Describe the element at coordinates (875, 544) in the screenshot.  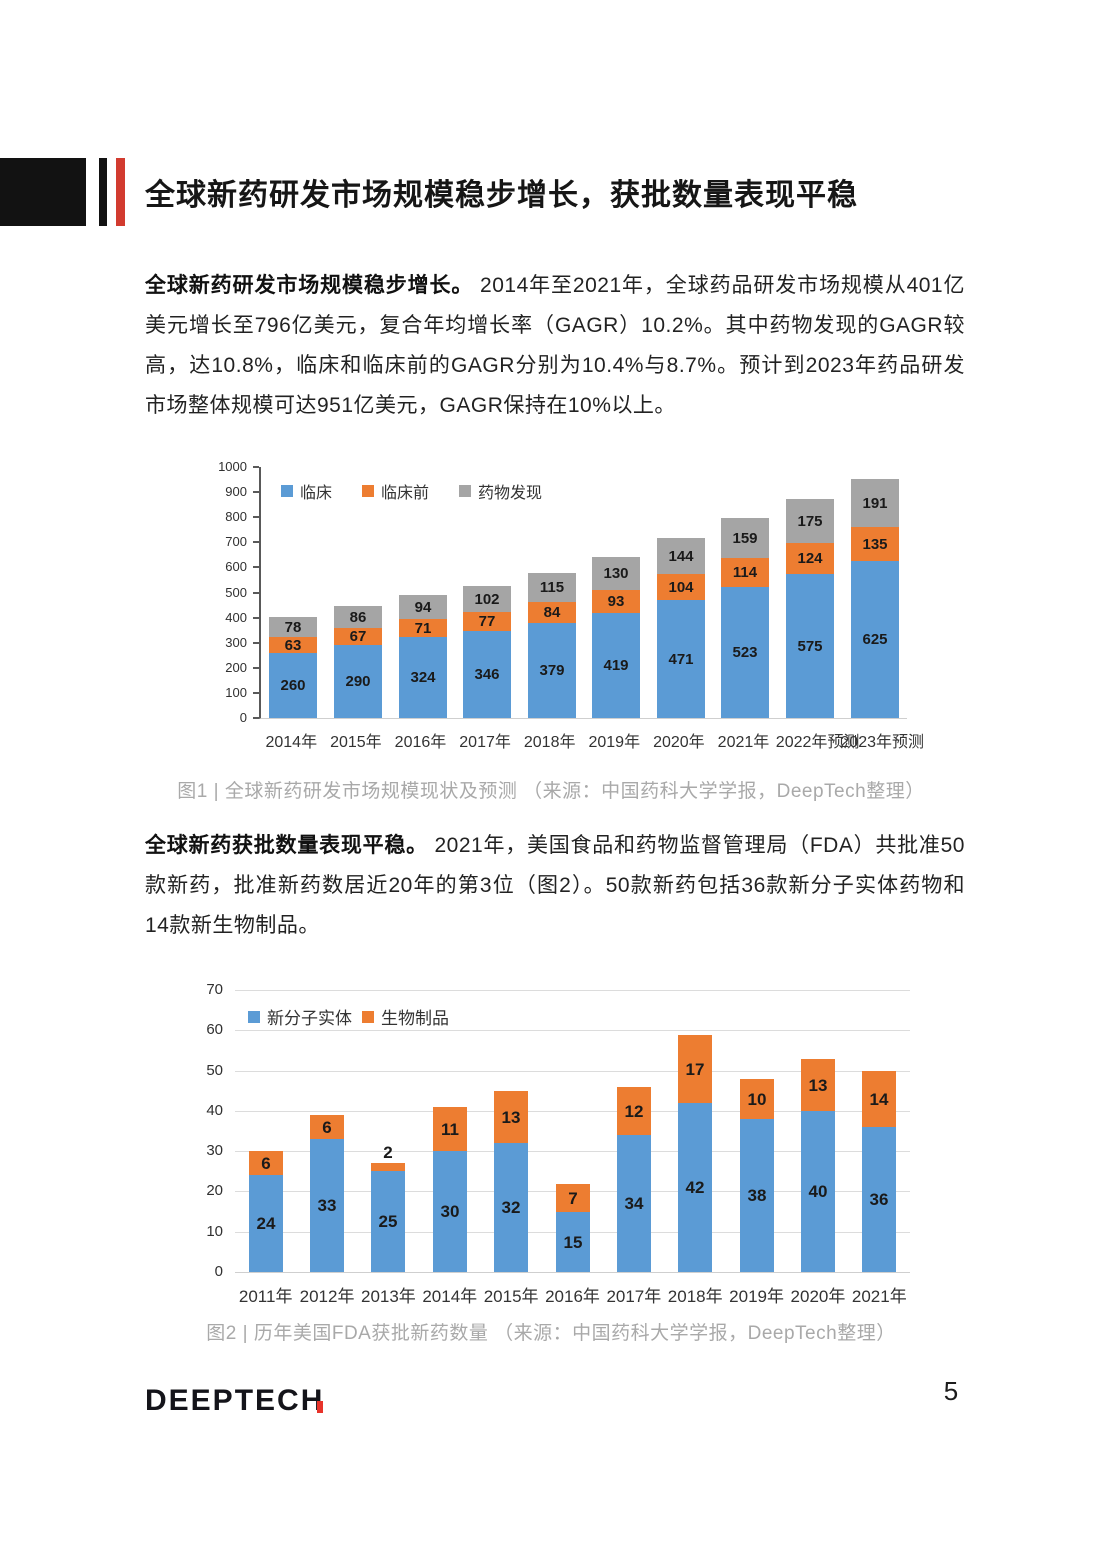
I see `bar-segment: 135` at that location.